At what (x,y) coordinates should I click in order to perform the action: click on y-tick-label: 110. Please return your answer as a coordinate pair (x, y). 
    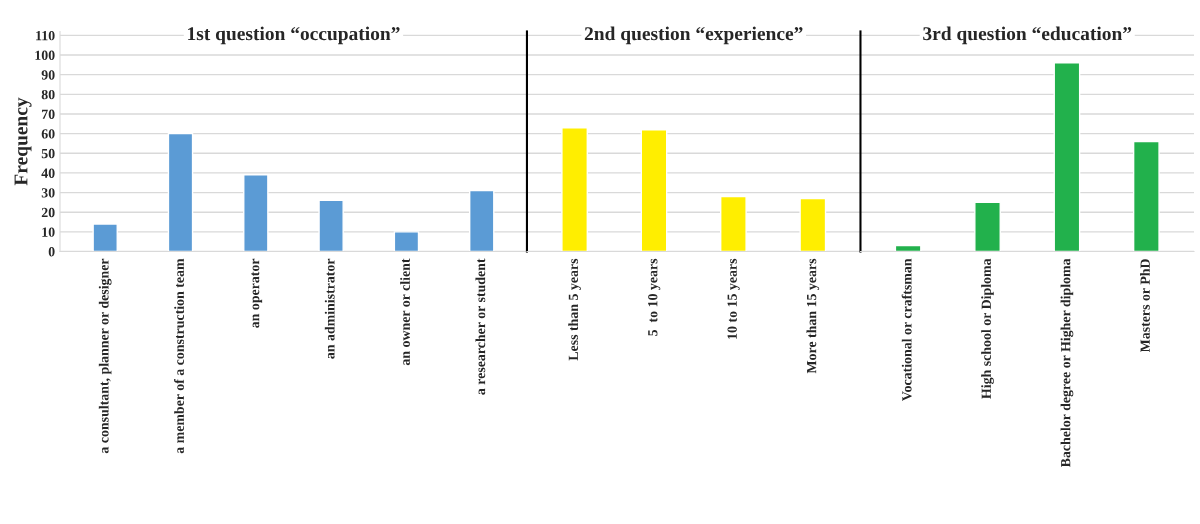
    Looking at the image, I should click on (45, 35).